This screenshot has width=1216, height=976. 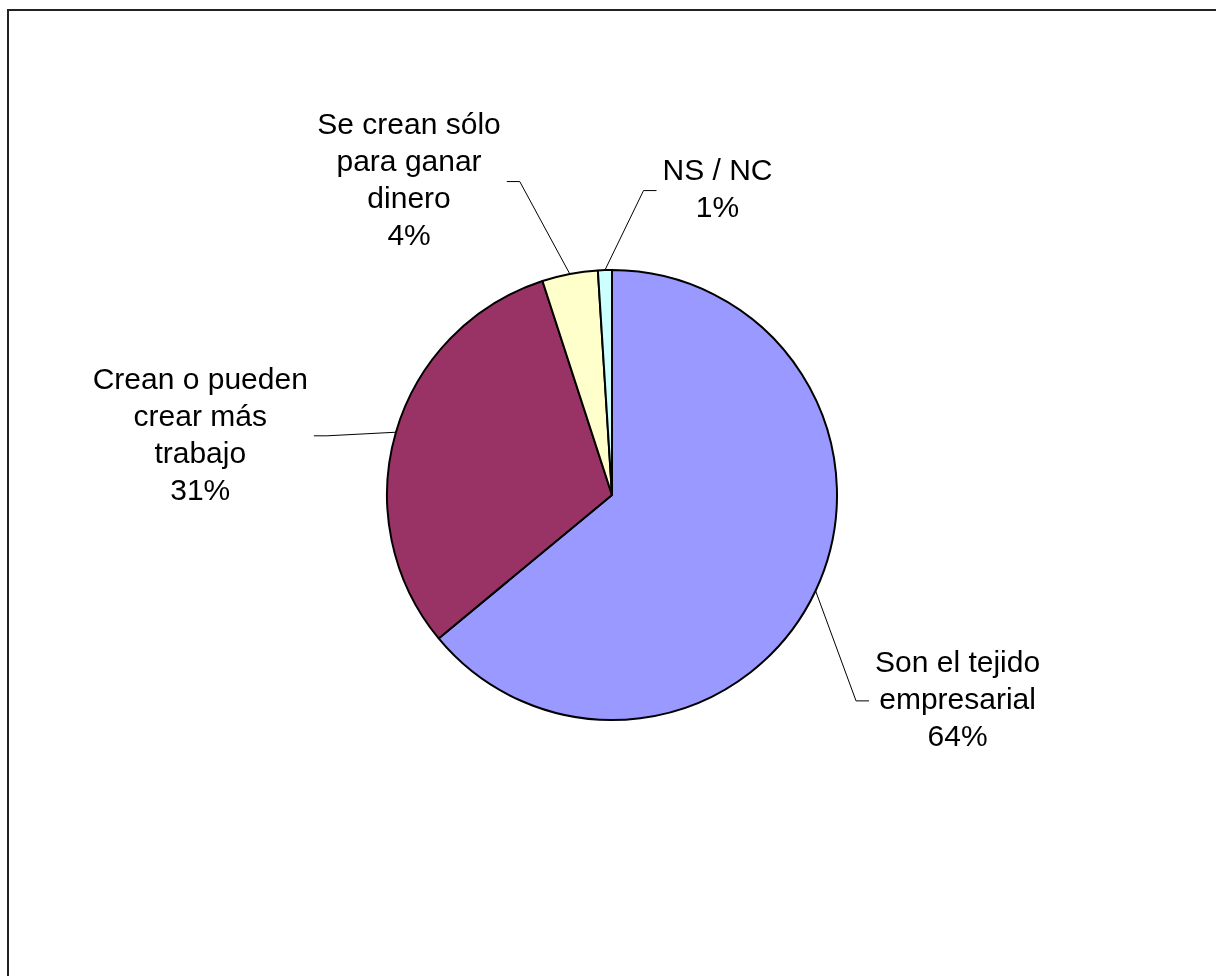 What do you see at coordinates (957, 736) in the screenshot?
I see `data-label: 64%` at bounding box center [957, 736].